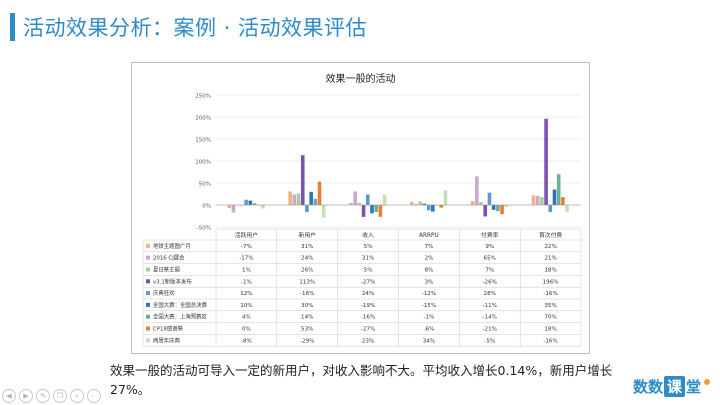 The width and height of the screenshot is (720, 405). Describe the element at coordinates (94, 396) in the screenshot. I see `more-icon: ⋯` at that location.